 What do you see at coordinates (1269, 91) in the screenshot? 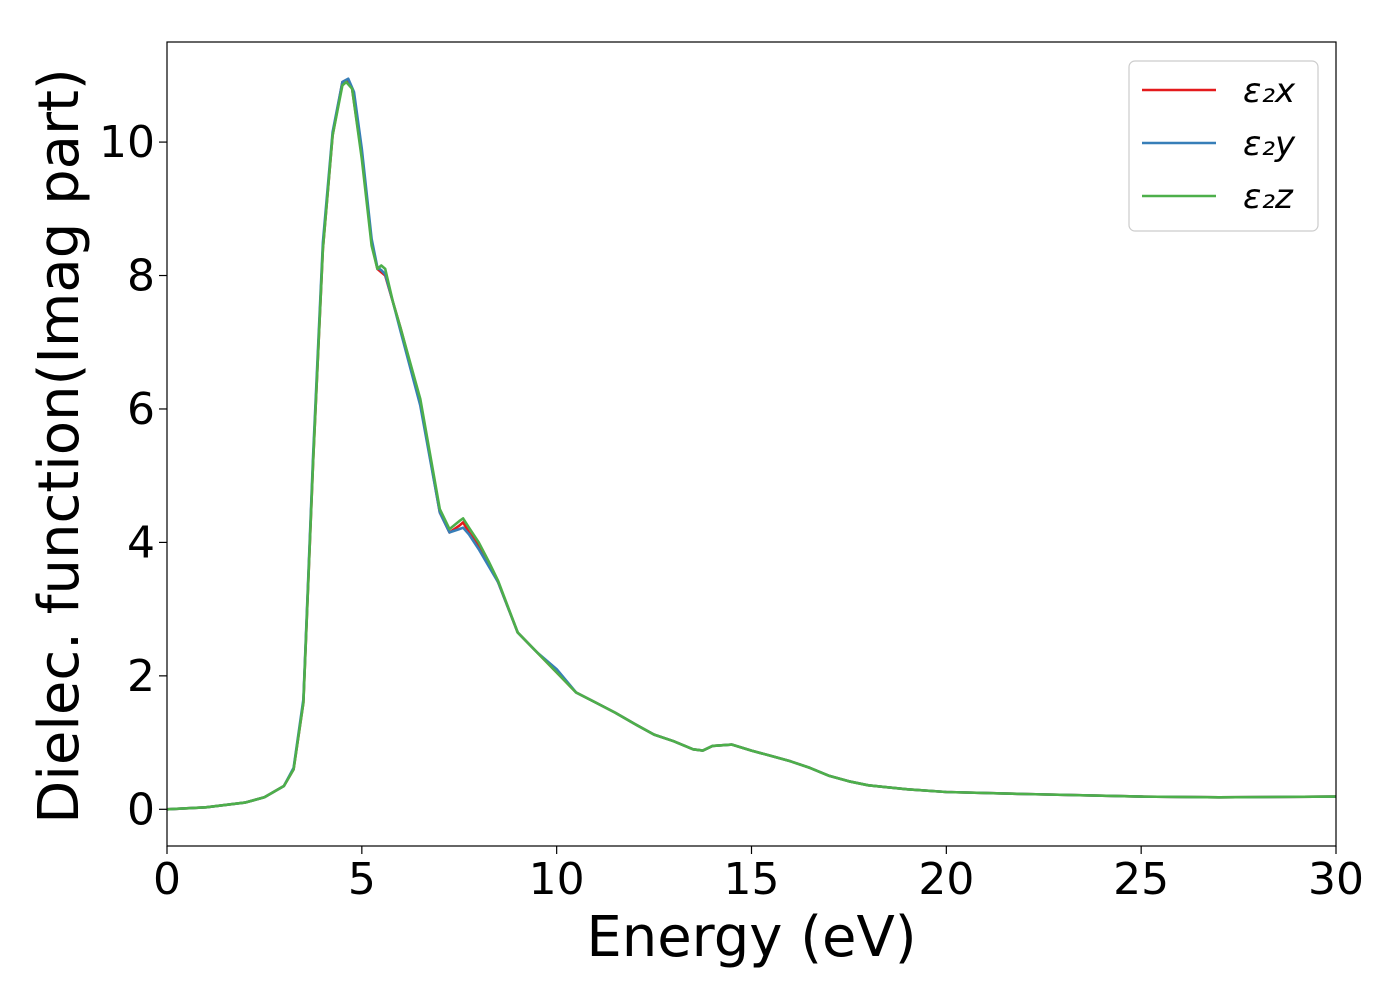
I see `legend-label-1: ε₂x` at bounding box center [1269, 91].